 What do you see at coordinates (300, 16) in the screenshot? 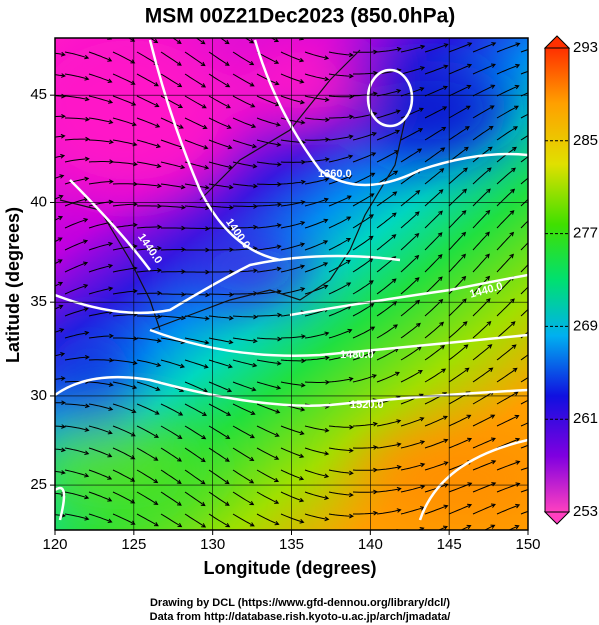
I see `chart-title: MSM 00Z21Dec2023 (850.0hPa)` at bounding box center [300, 16].